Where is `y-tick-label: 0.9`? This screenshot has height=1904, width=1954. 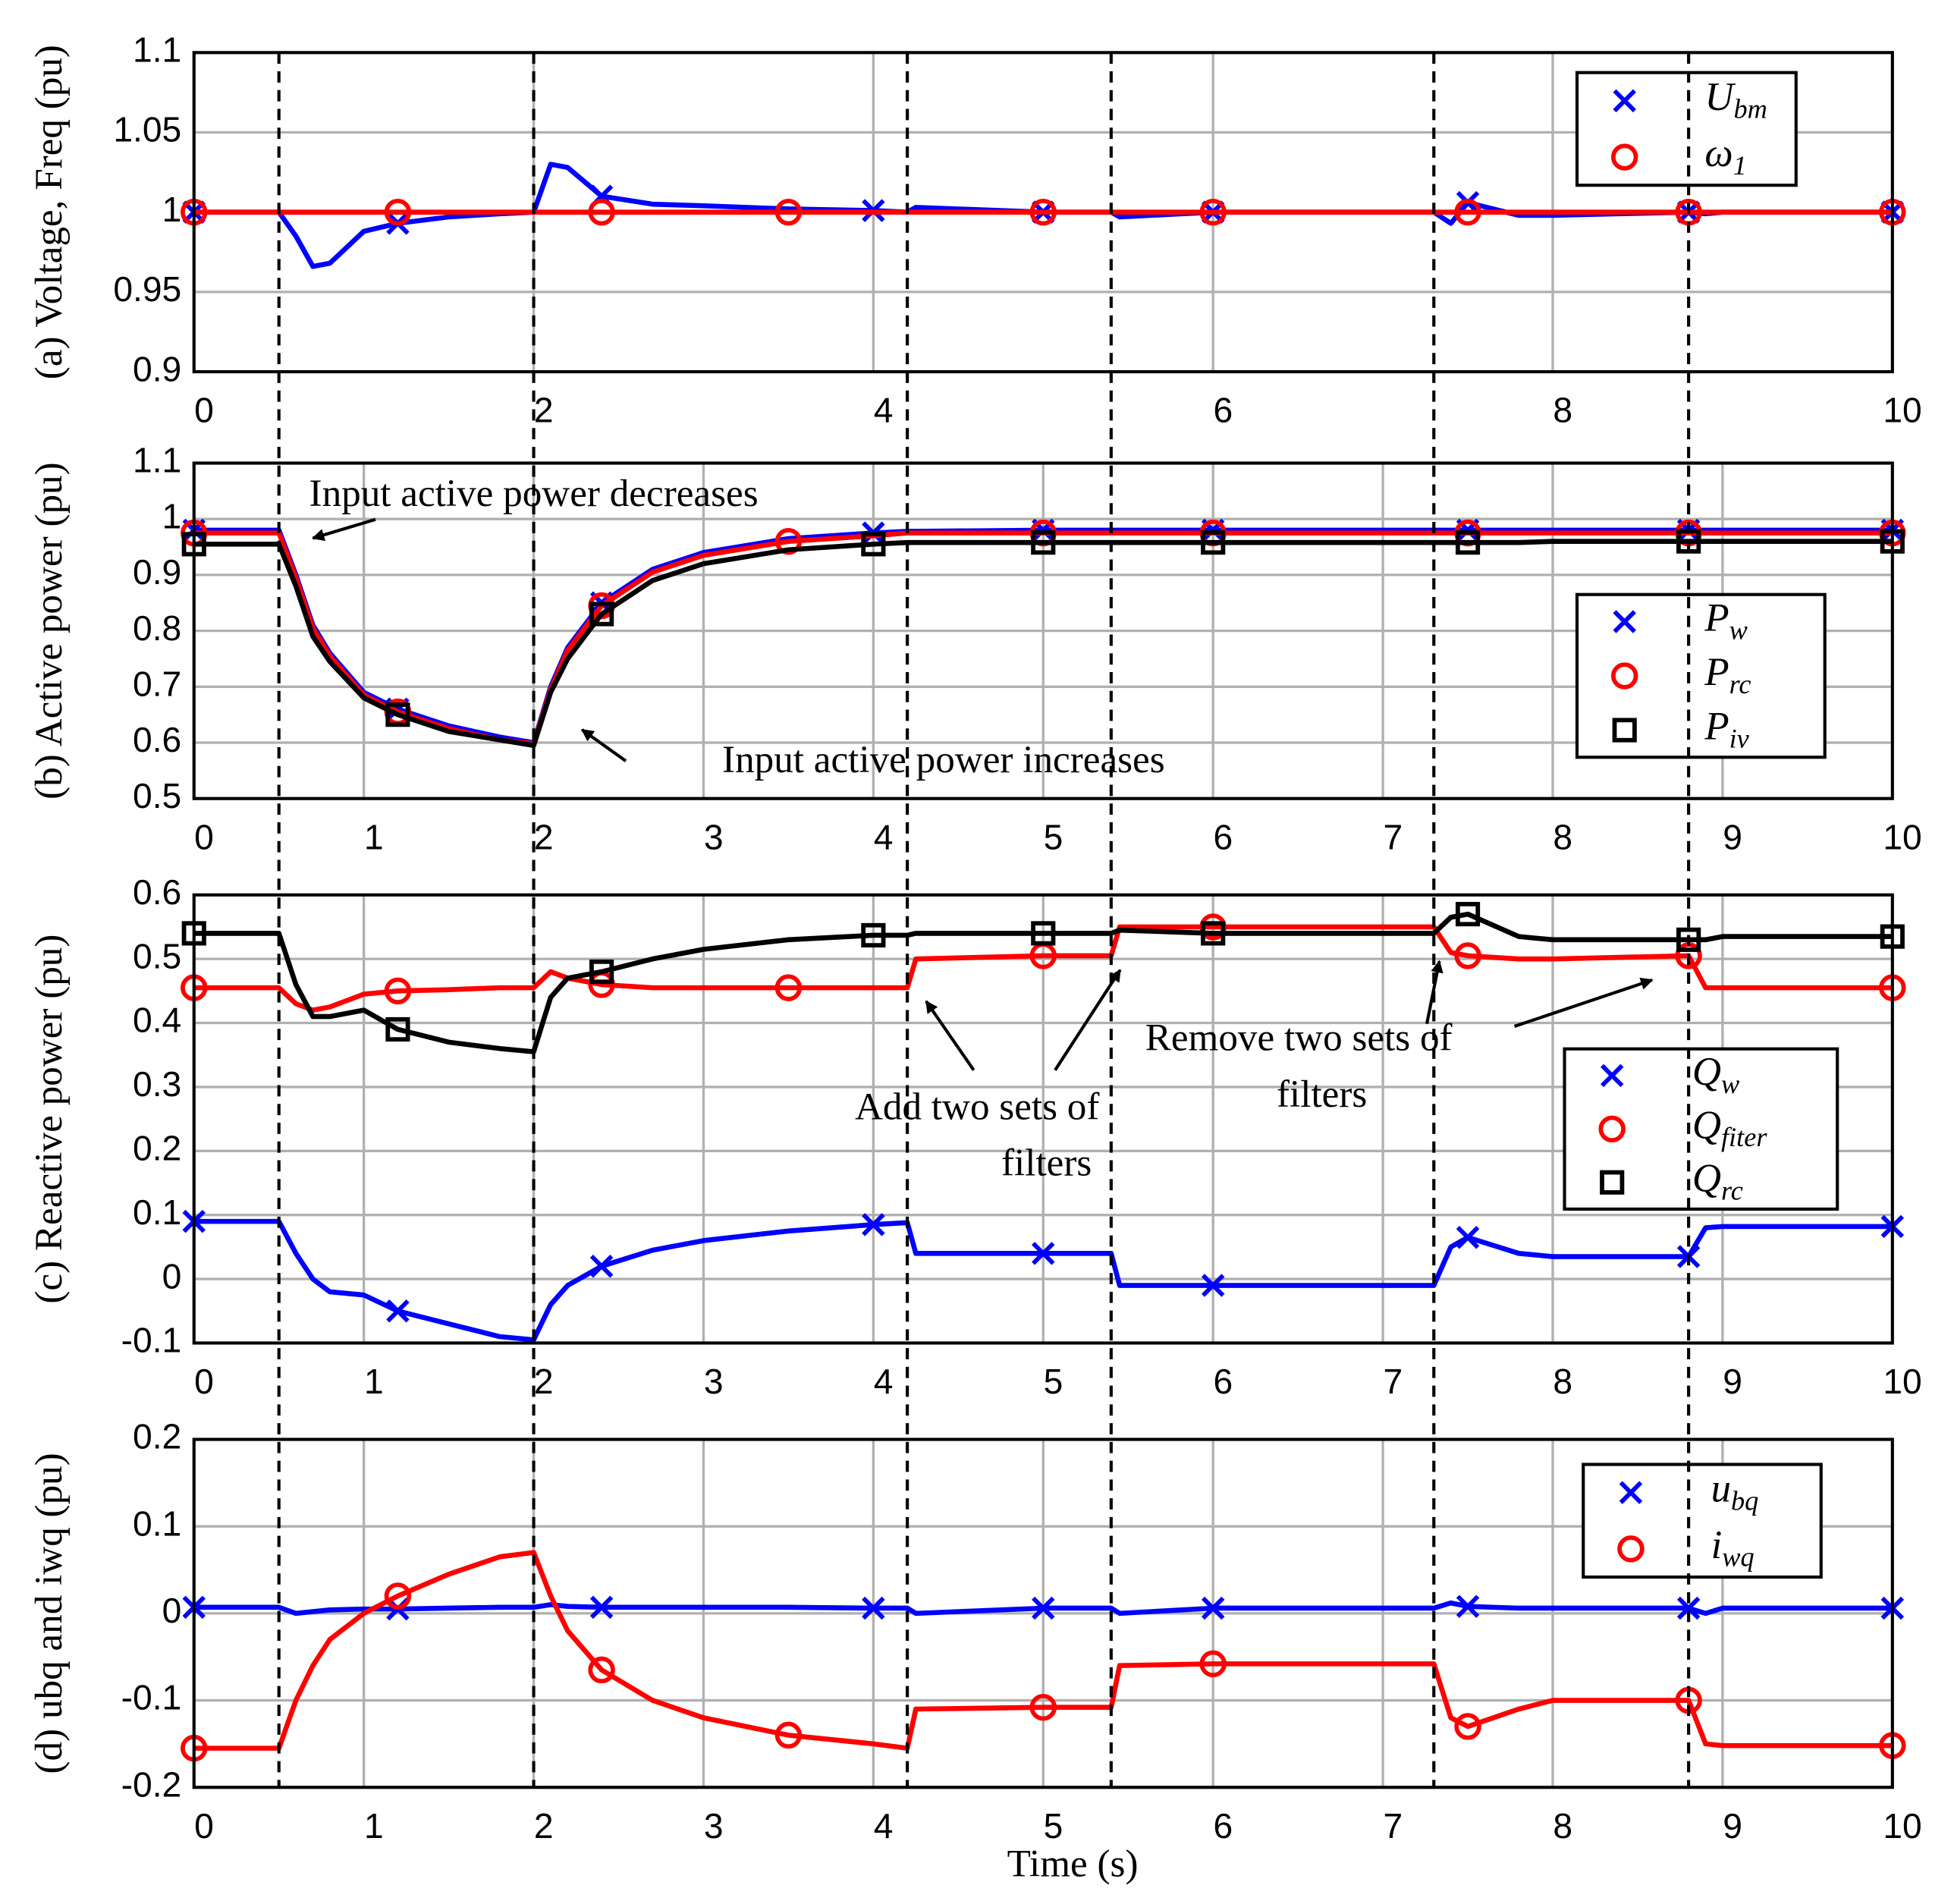 y-tick-label: 0.9 is located at coordinates (157, 368).